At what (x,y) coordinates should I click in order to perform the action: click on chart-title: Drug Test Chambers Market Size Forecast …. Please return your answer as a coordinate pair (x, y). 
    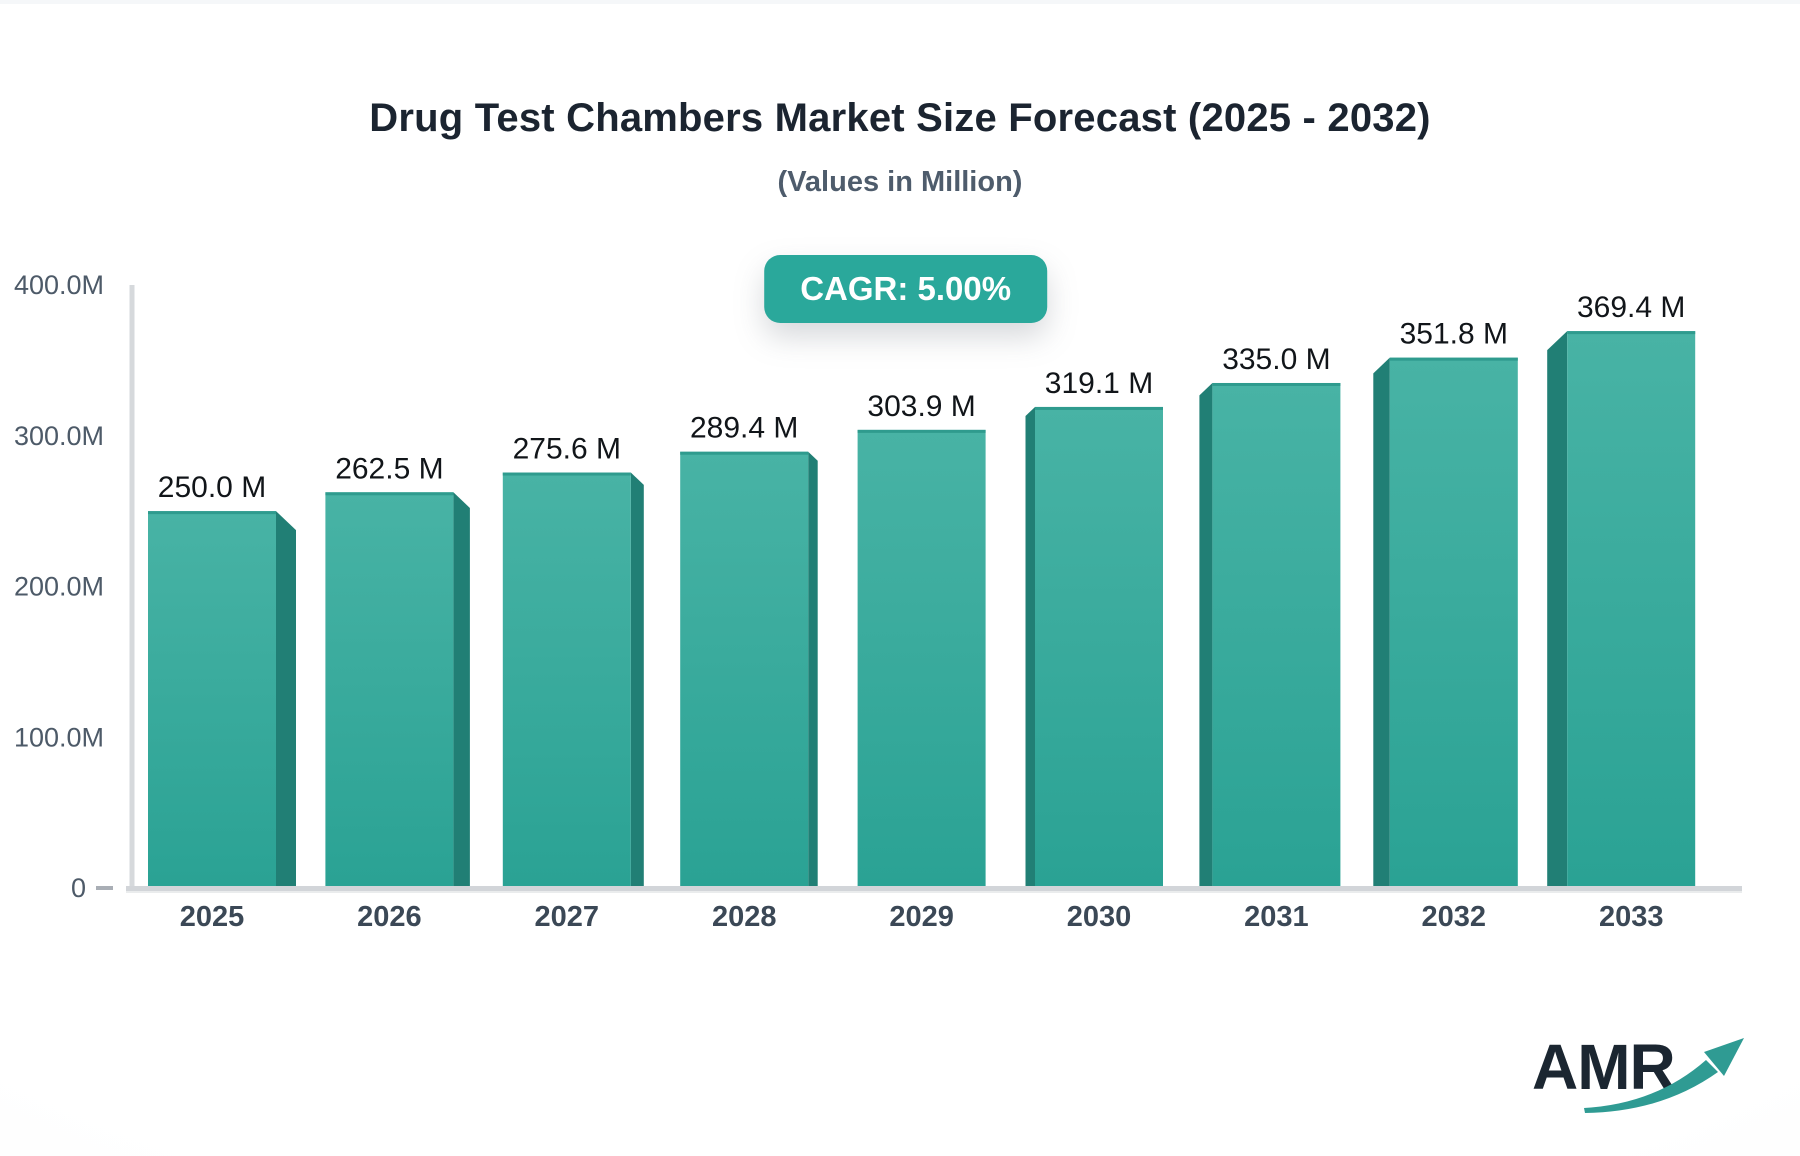
    Looking at the image, I should click on (900, 118).